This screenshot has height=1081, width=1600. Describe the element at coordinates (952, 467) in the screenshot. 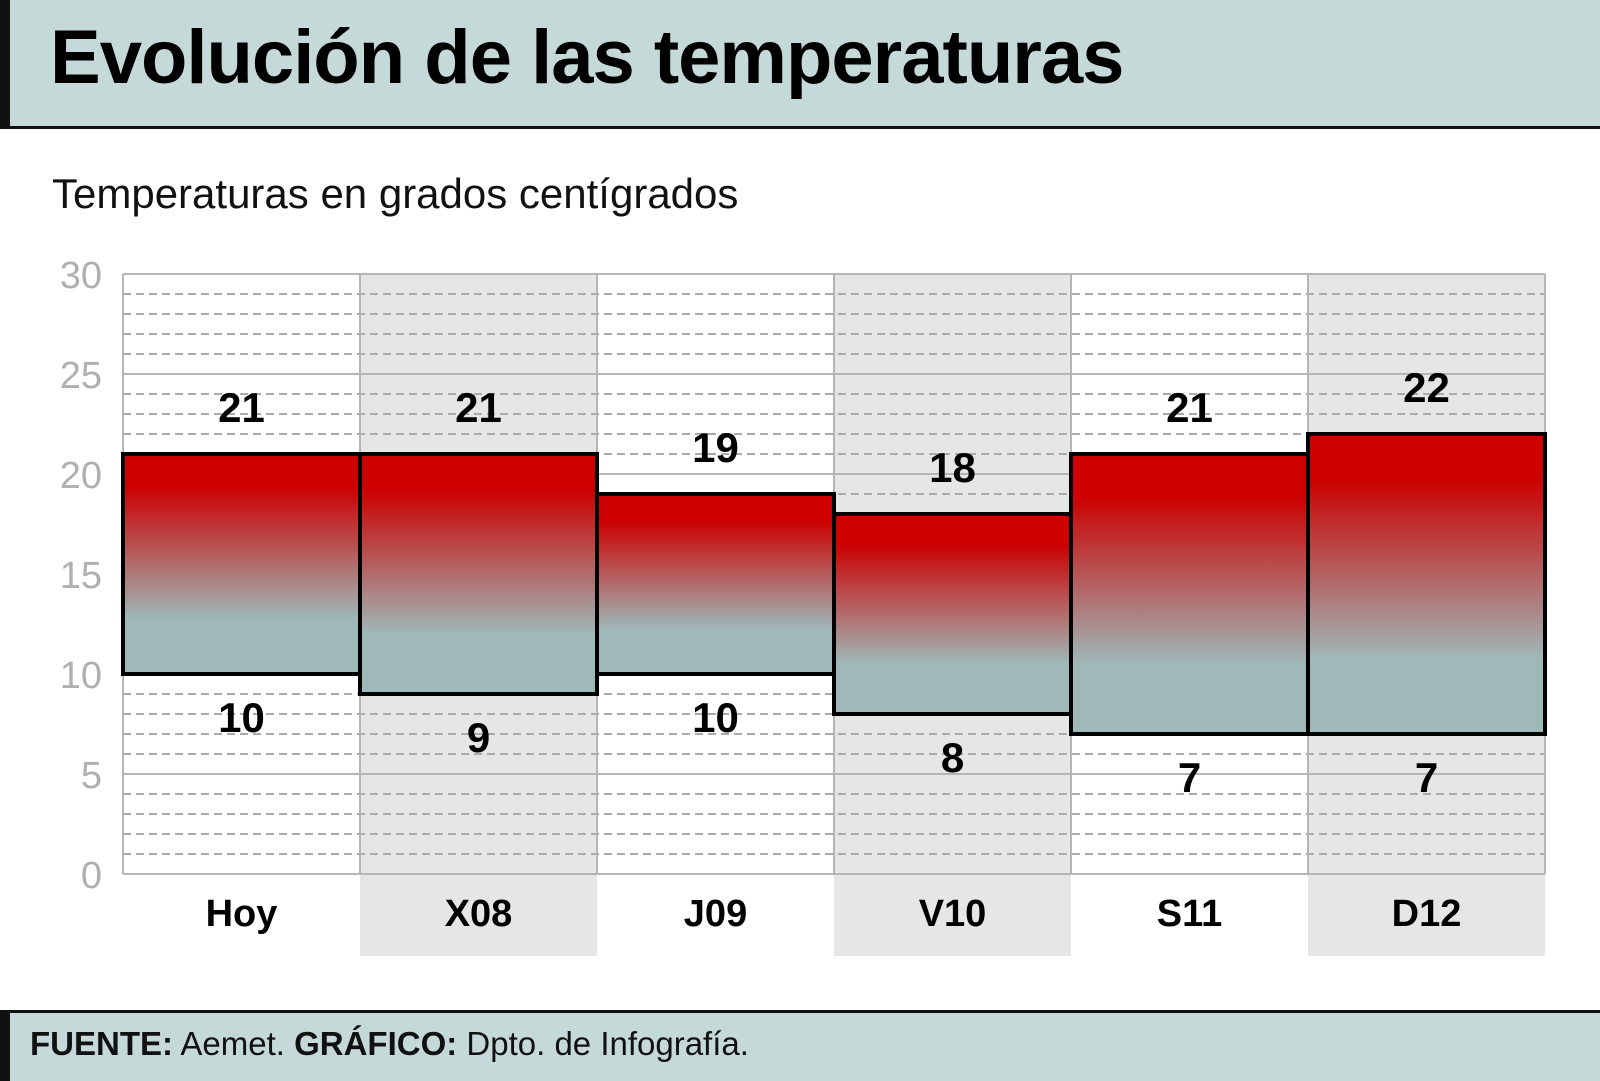

I see `max-value-label: 18` at that location.